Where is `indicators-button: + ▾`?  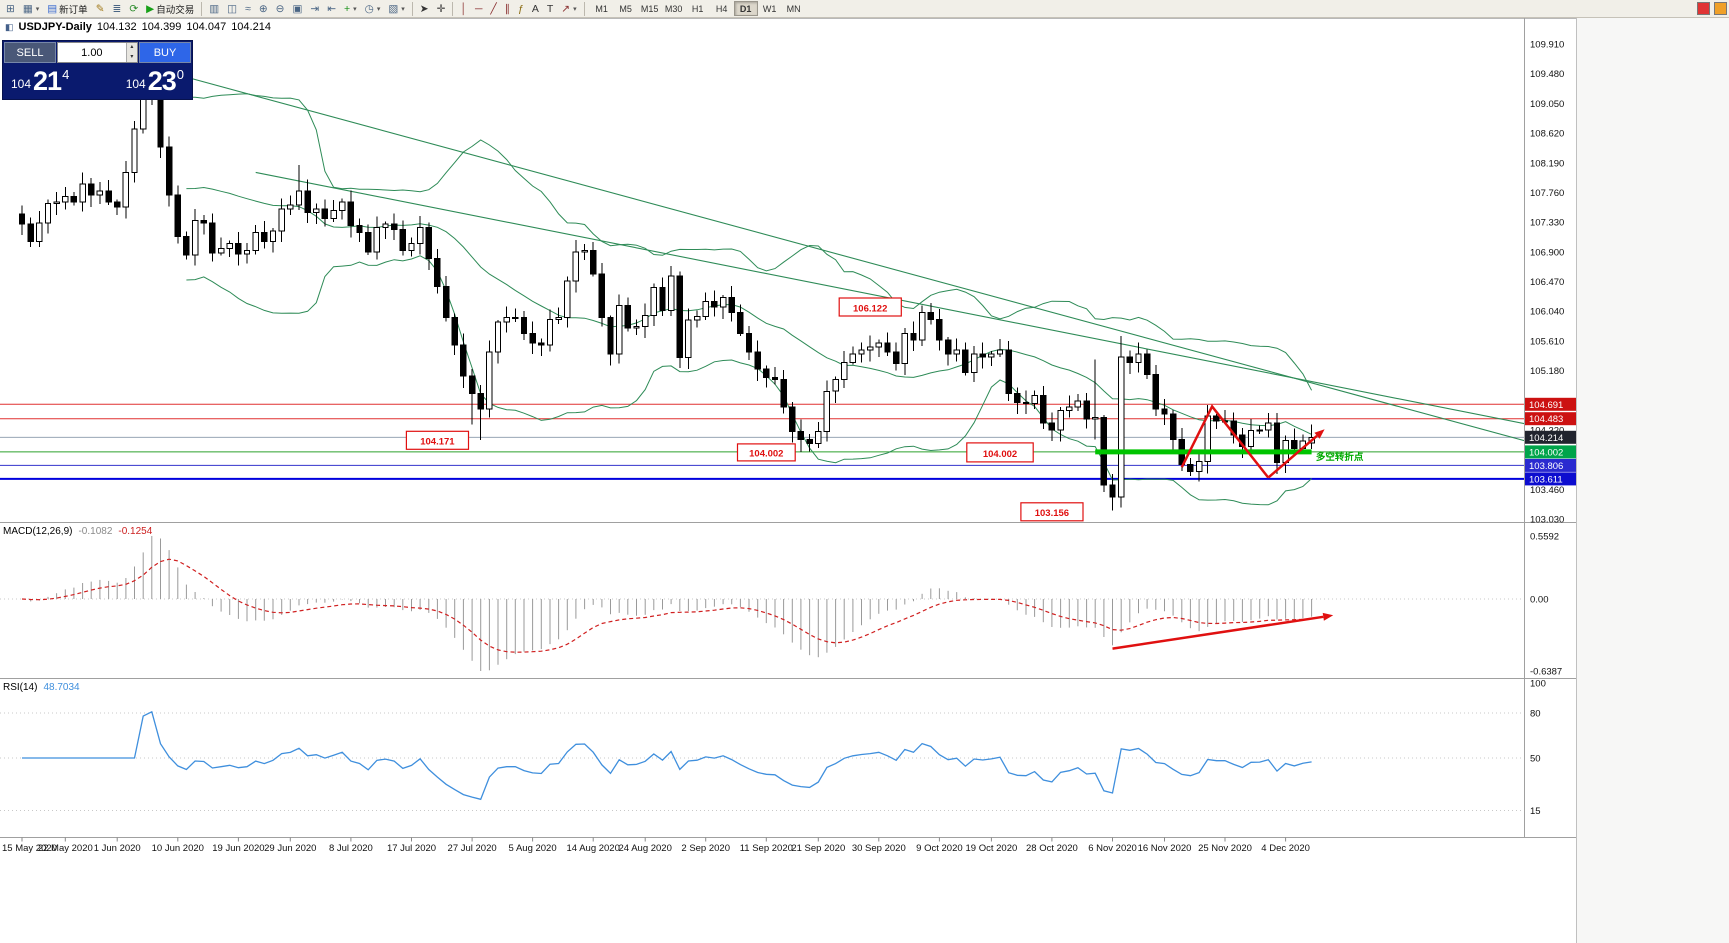
indicators-button: + ▾ is located at coordinates (350, 9).